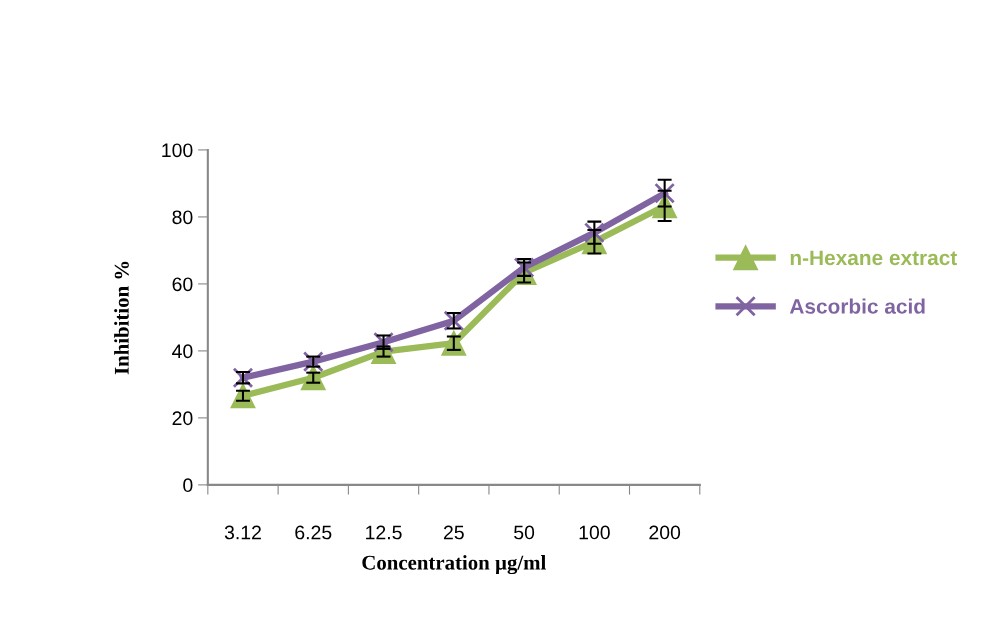 This screenshot has height=638, width=1004. What do you see at coordinates (182, 418) in the screenshot?
I see `y-tick-label: 20` at bounding box center [182, 418].